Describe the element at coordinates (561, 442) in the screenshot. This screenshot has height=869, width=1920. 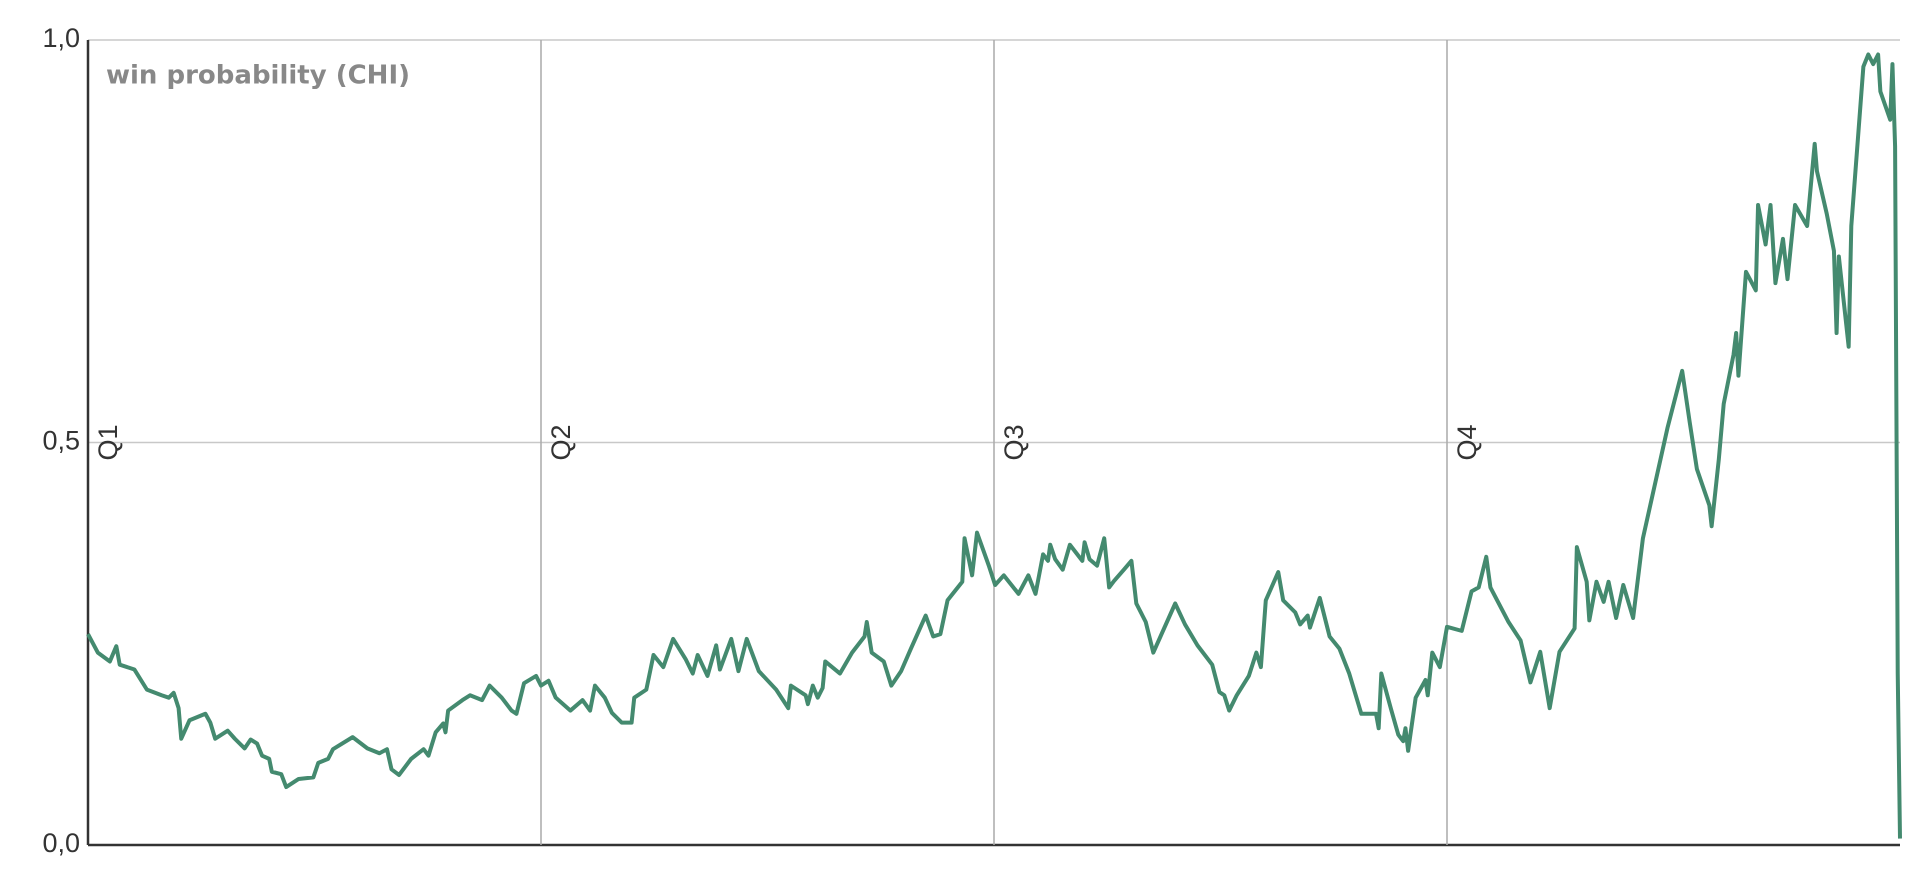
I see `quarter-label: Q2` at that location.